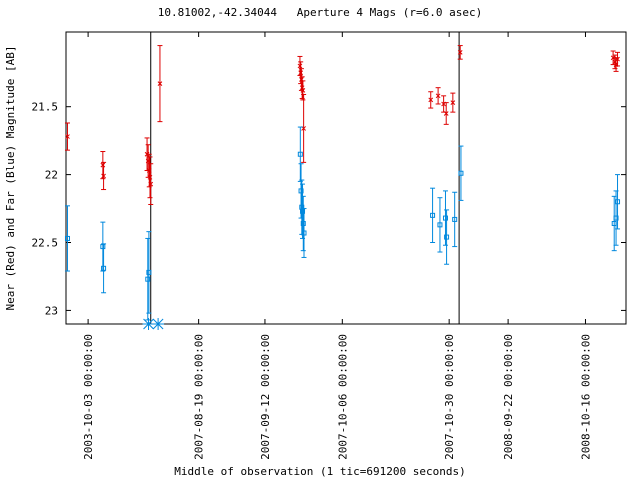 Image resolution: width=640 pixels, height=480 pixels. What do you see at coordinates (45, 107) in the screenshot?
I see `y-tick-label: 21.5` at bounding box center [45, 107].